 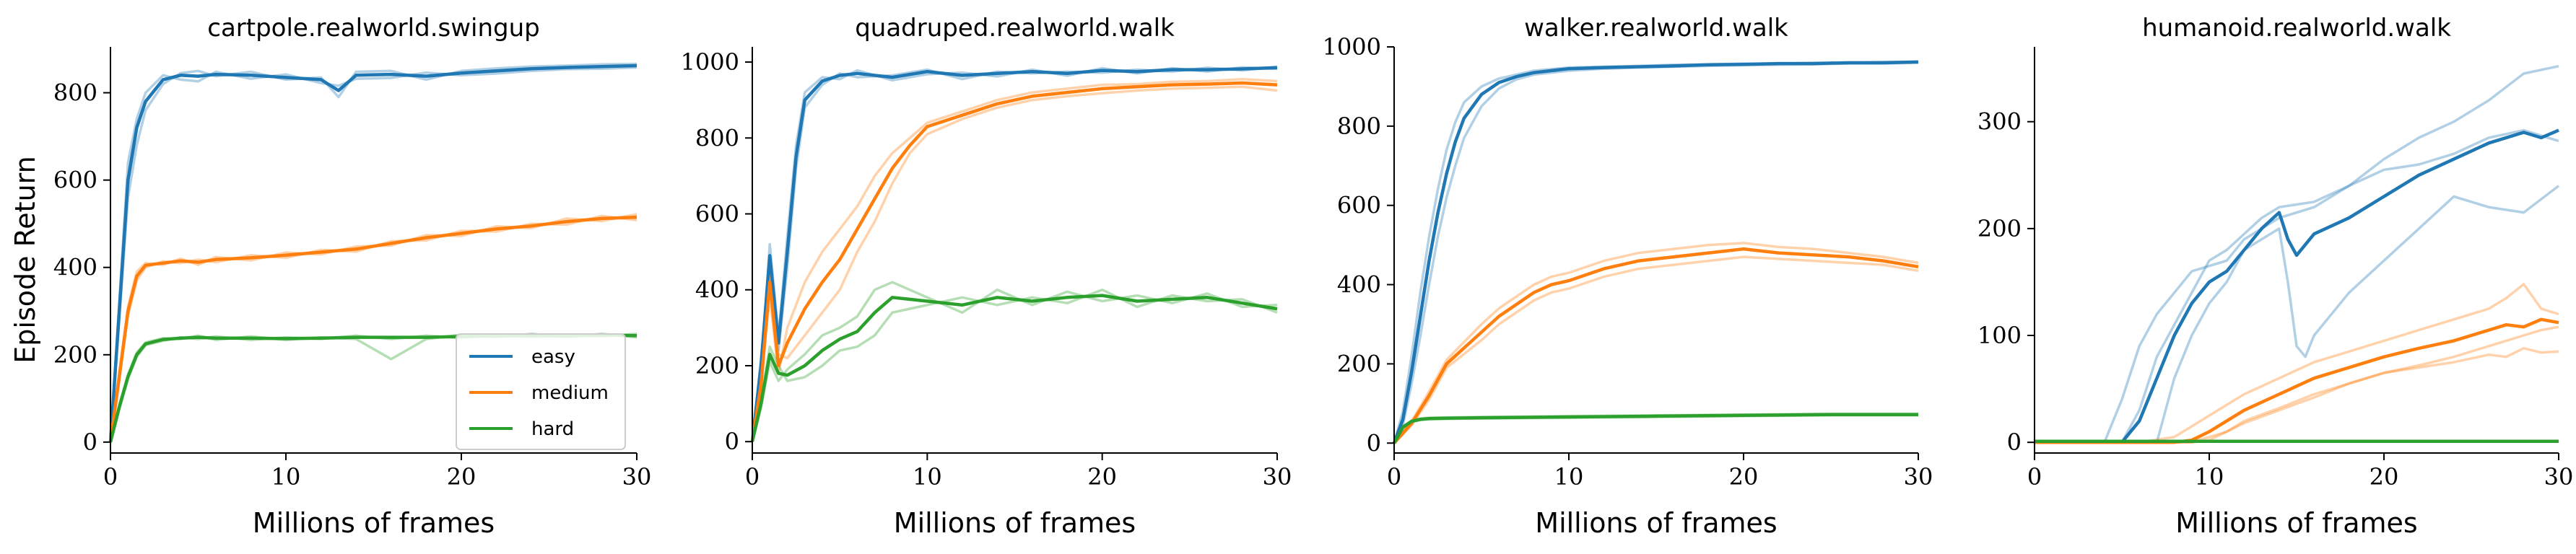 I want to click on legend: easy medium hard, so click(x=541, y=391).